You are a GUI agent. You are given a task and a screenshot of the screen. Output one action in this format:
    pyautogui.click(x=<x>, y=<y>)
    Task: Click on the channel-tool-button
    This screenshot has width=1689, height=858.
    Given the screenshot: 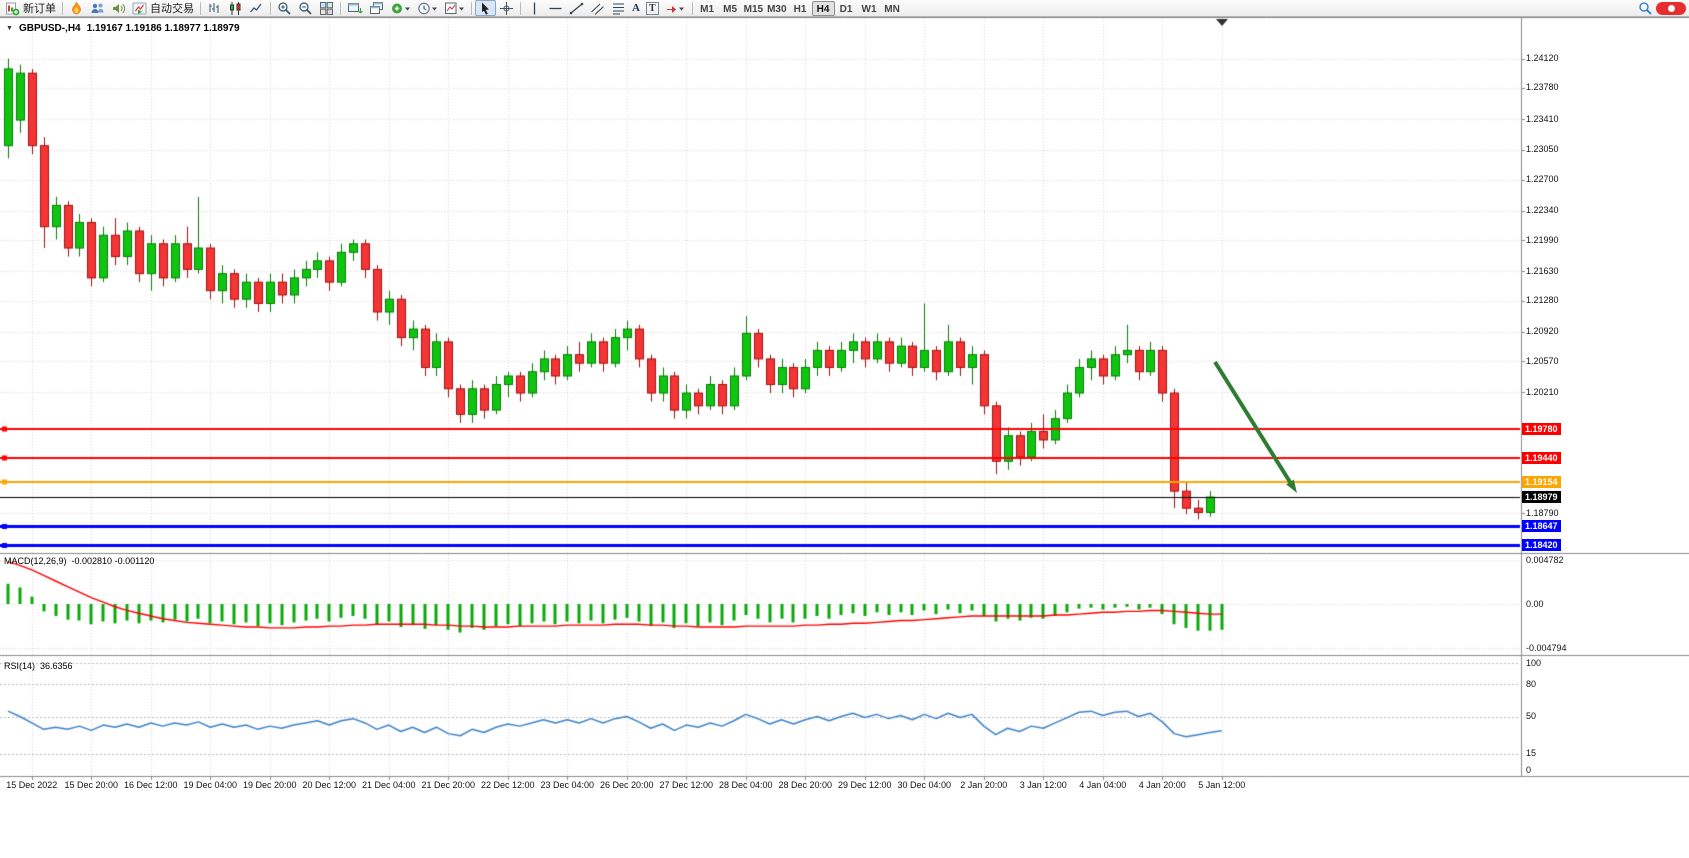 What is the action you would take?
    pyautogui.click(x=597, y=8)
    